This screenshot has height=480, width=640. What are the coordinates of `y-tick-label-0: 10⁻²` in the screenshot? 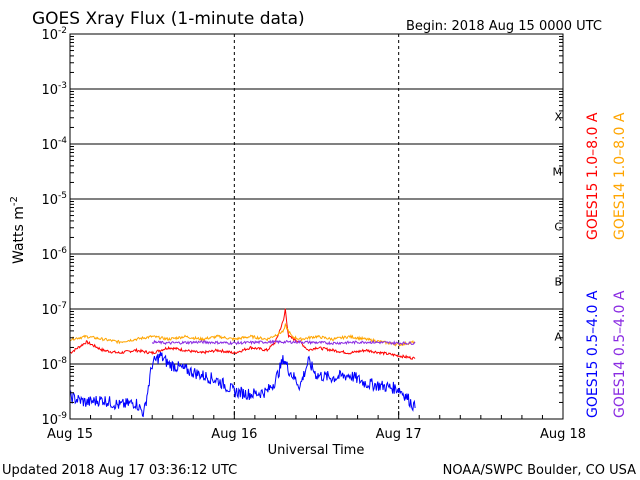 It's located at (54, 34).